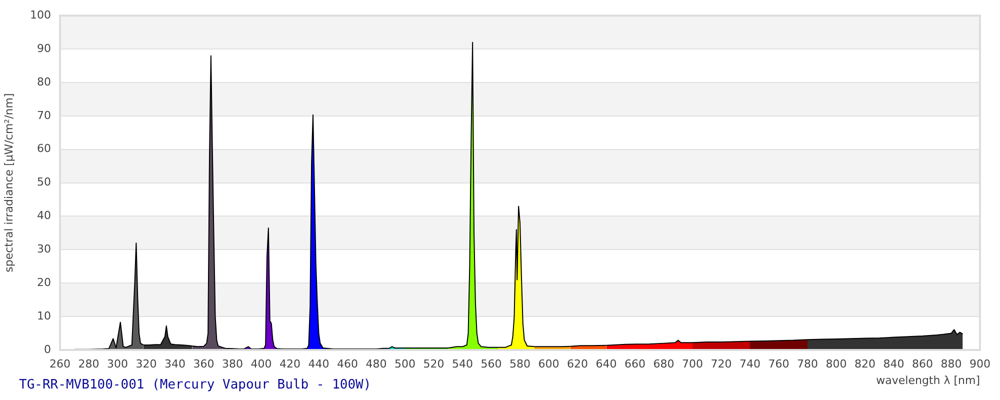 This screenshot has height=400, width=1000. I want to click on x-tick-label: 560, so click(491, 363).